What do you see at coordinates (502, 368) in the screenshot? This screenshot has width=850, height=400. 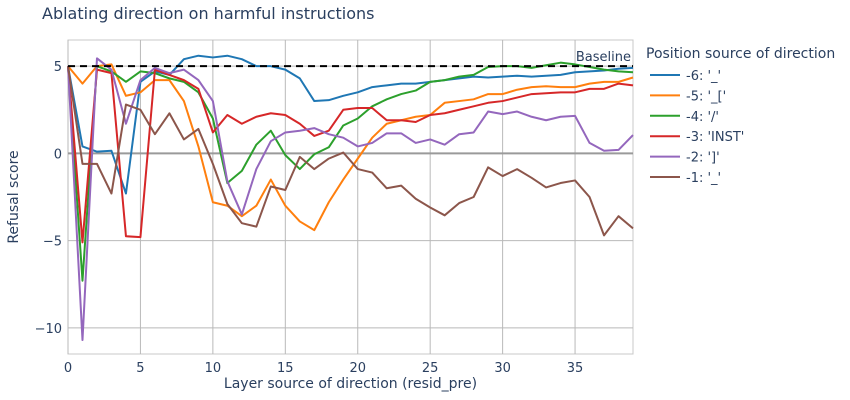 I see `x-tick-label: 30` at bounding box center [502, 368].